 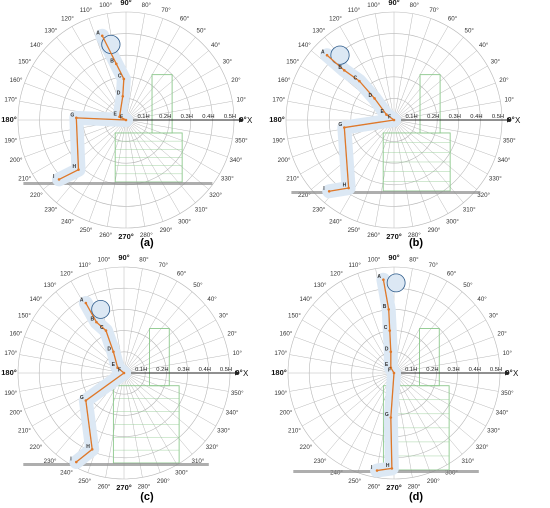 What do you see at coordinates (86, 10) in the screenshot?
I see `angle-label: 110°` at bounding box center [86, 10].